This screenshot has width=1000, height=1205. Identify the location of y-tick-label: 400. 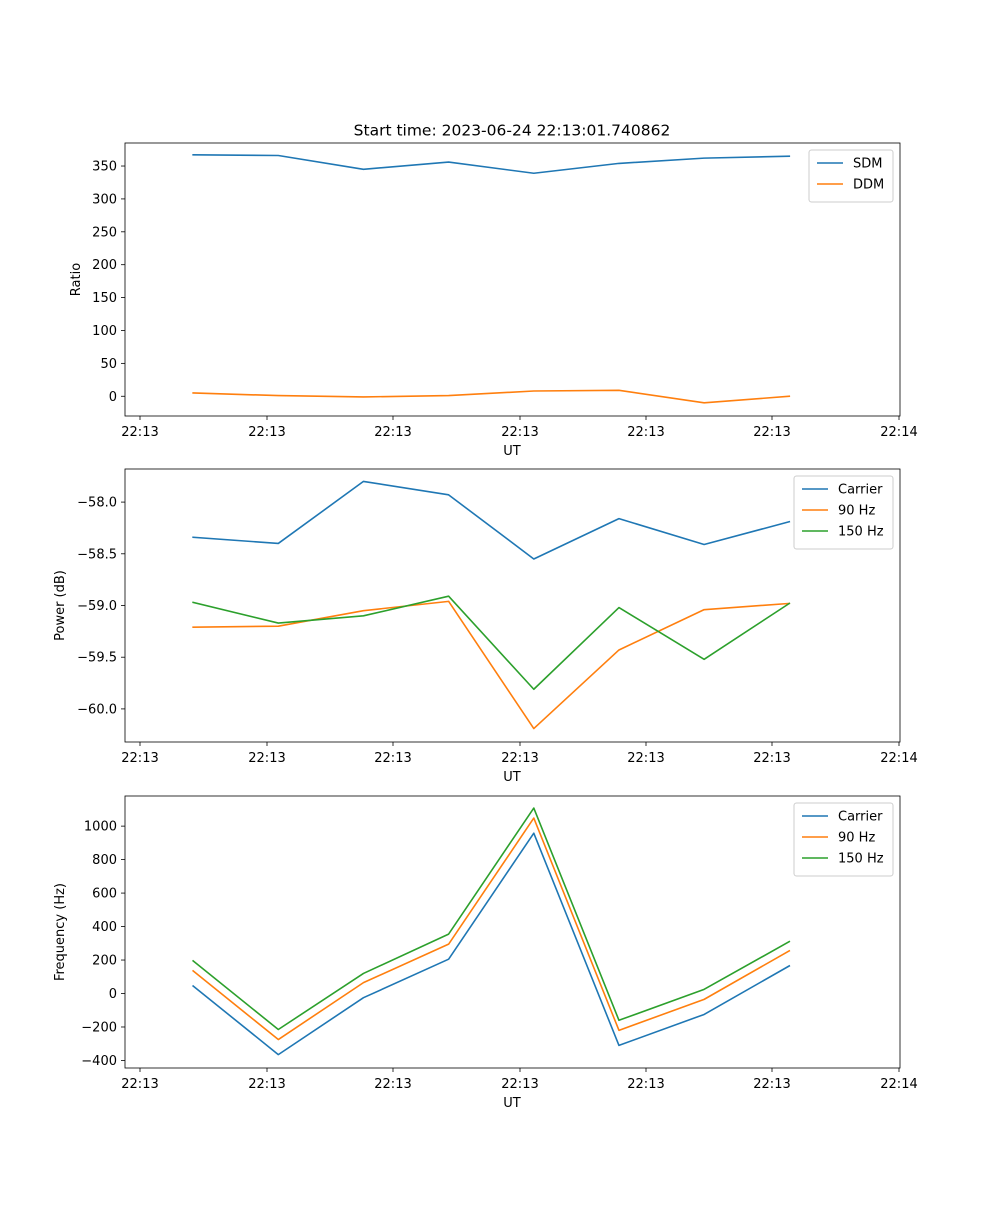
(104, 927).